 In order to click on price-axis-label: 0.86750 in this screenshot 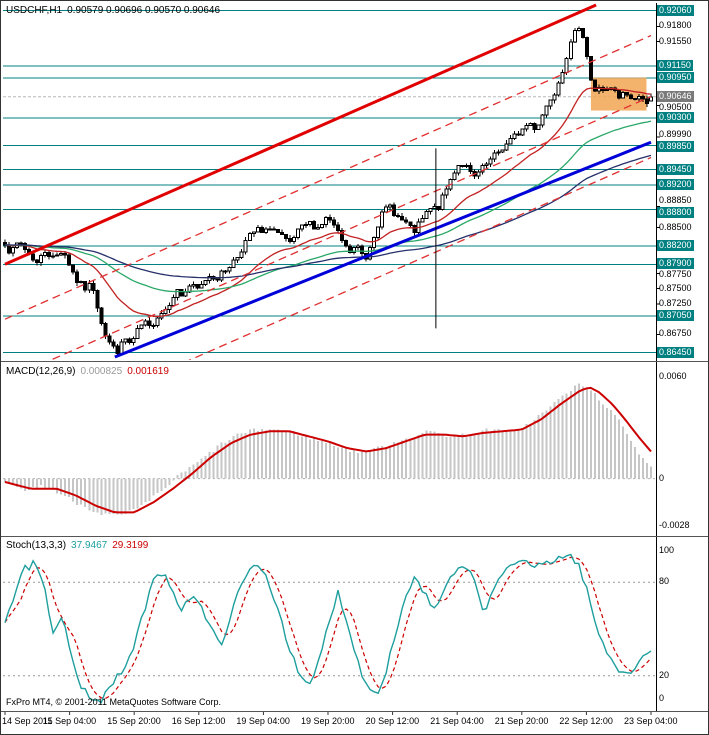, I will do `click(675, 333)`.